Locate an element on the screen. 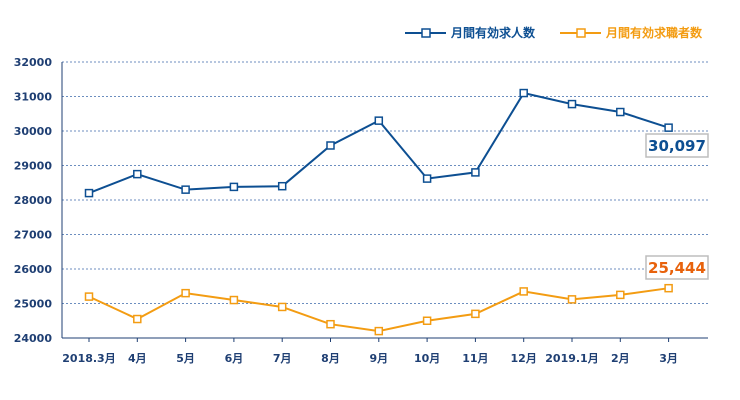  x-tick-label: 5月 is located at coordinates (185, 358).